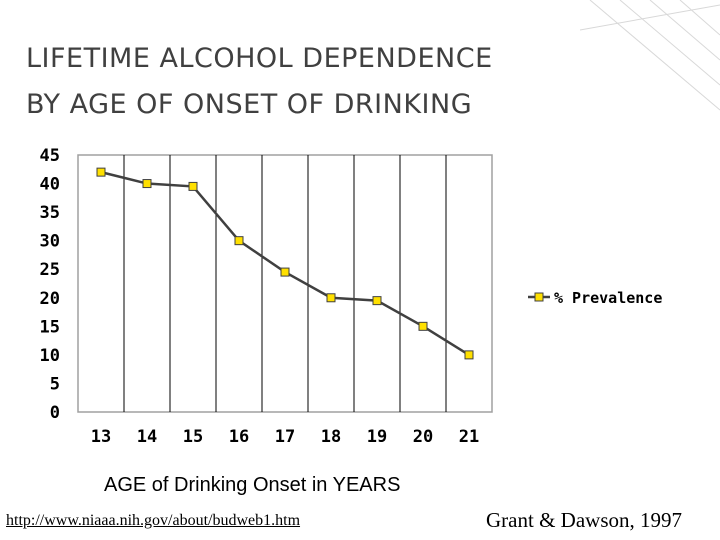  Describe the element at coordinates (259, 58) in the screenshot. I see `title-line-1: LIFETIME ALCOHOL DEPENDENCE` at that location.